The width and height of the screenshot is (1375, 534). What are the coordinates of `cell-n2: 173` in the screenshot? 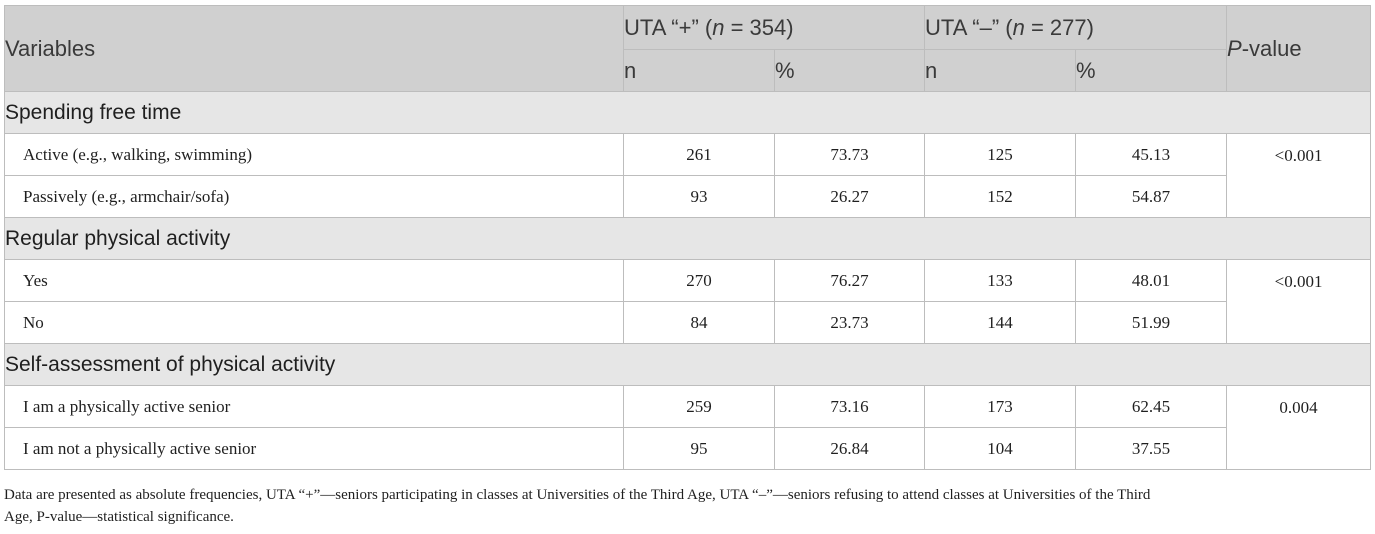 It's located at (1000, 406).